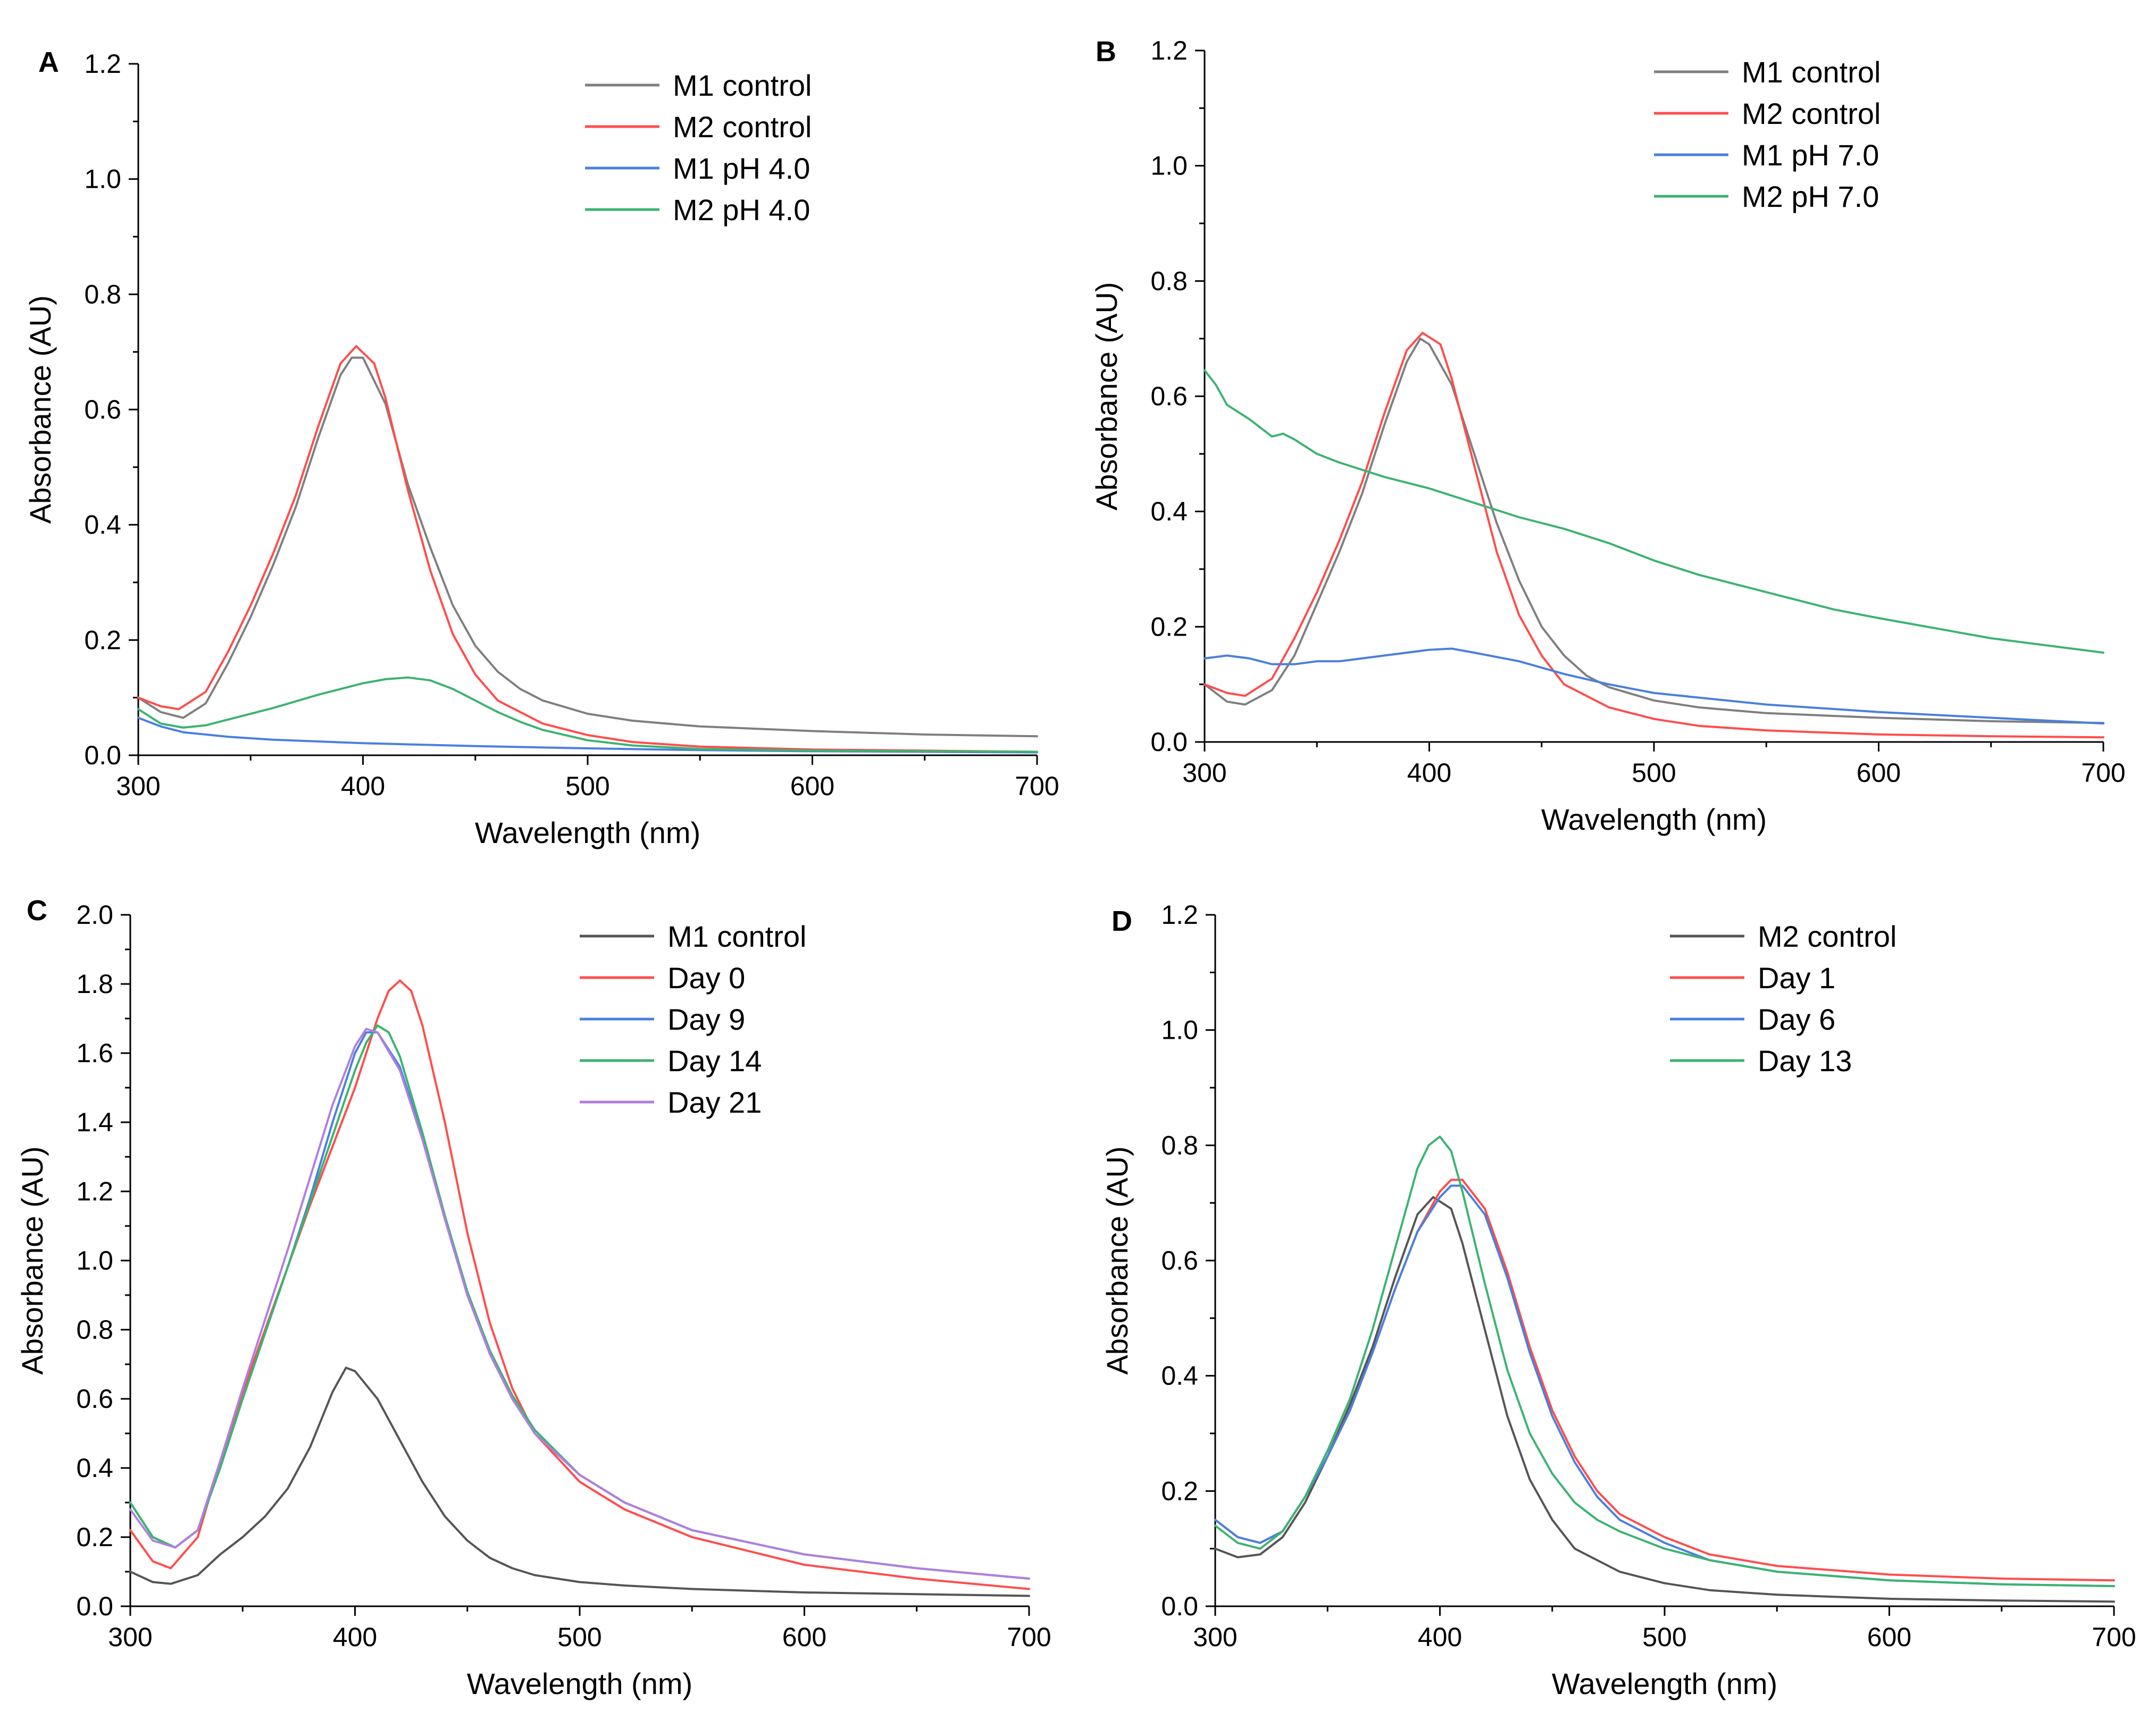 This screenshot has height=1727, width=2156. I want to click on legend-entry-label: Day 13, so click(1805, 1061).